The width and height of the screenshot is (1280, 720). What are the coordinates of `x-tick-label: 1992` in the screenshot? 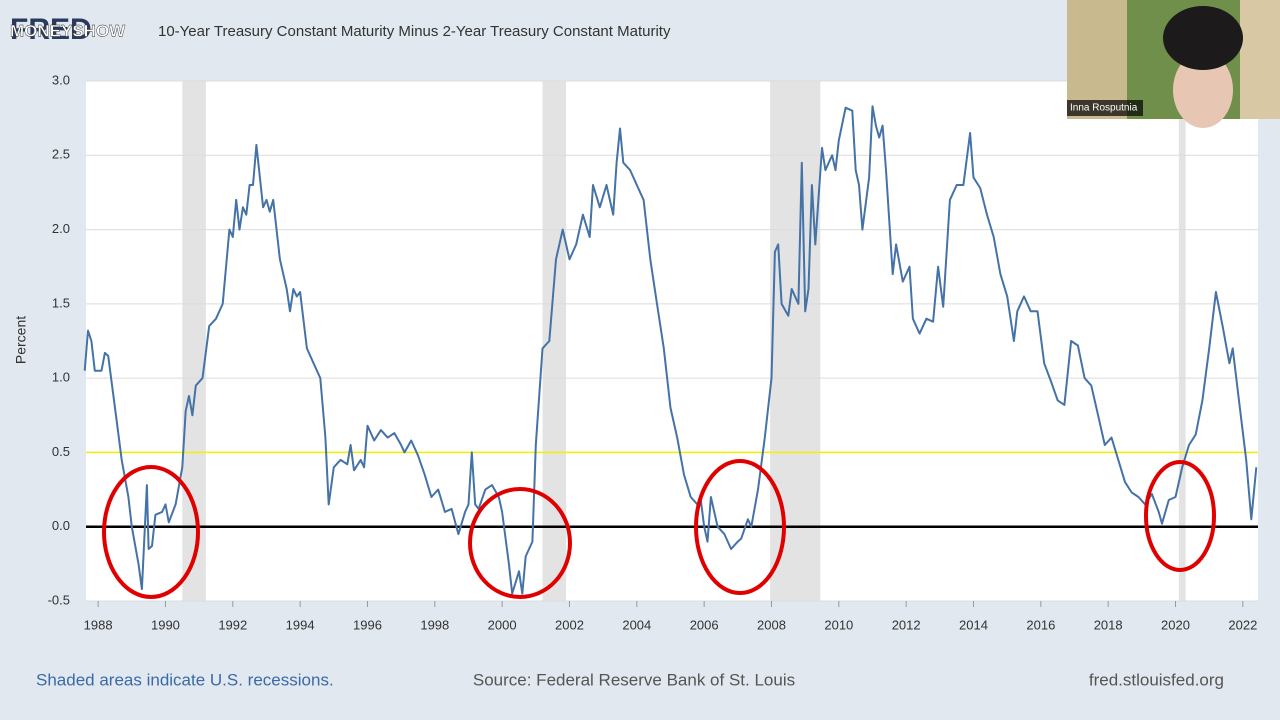 It's located at (232, 624).